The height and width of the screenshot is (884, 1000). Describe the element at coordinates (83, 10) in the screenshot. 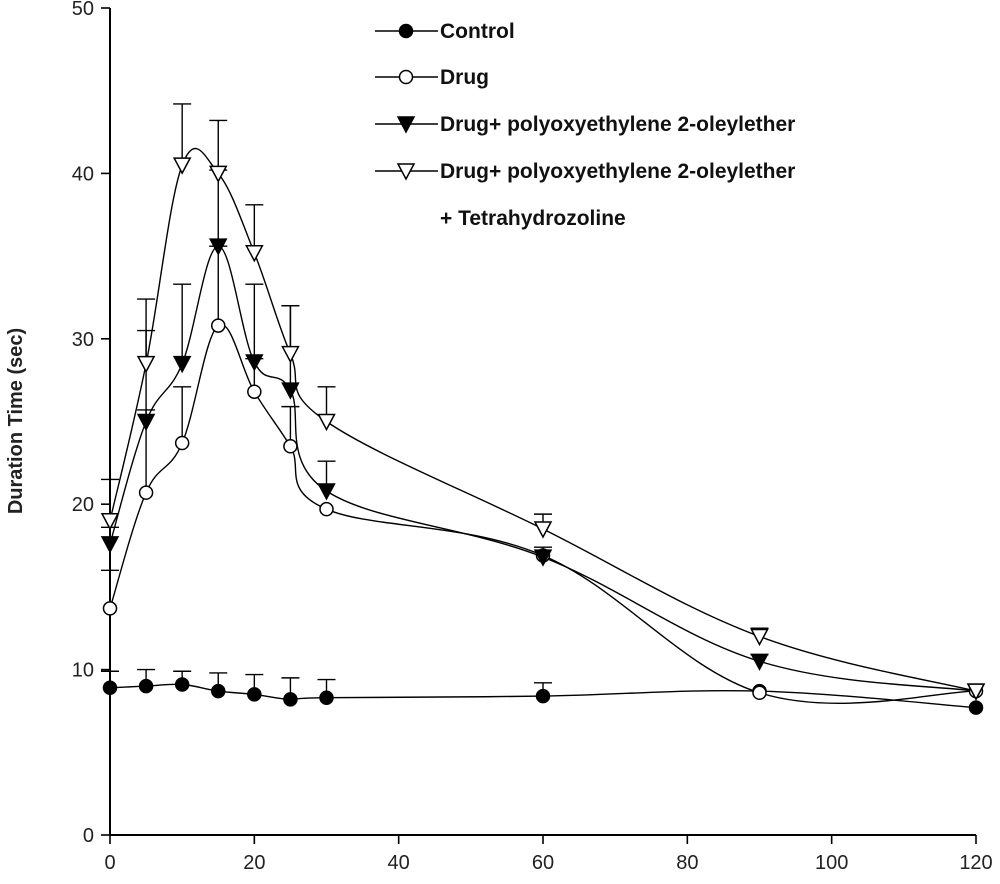

I see `y-tick-label: 50` at that location.